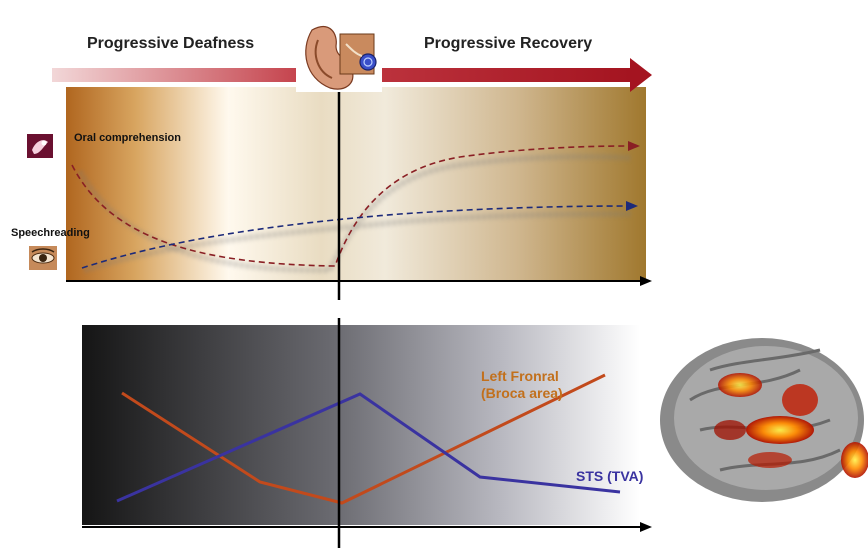  I want to click on frontal-line, so click(363, 439).